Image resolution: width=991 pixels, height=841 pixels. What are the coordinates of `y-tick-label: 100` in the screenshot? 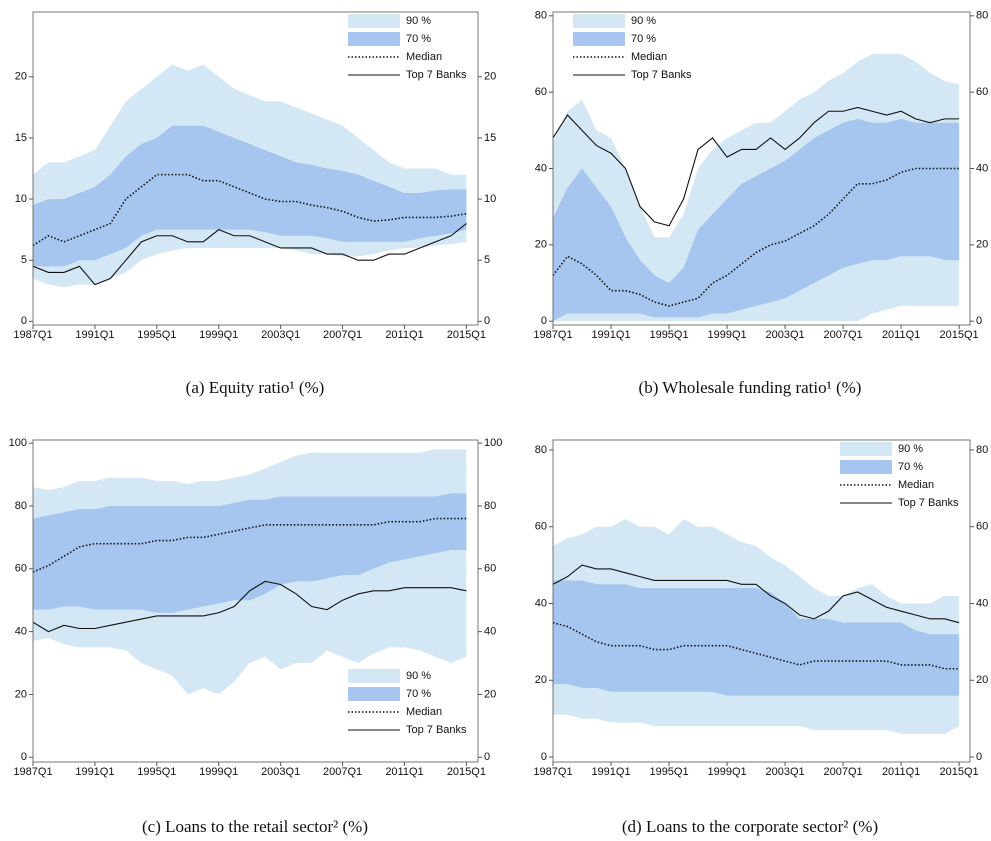 It's located at (18, 443).